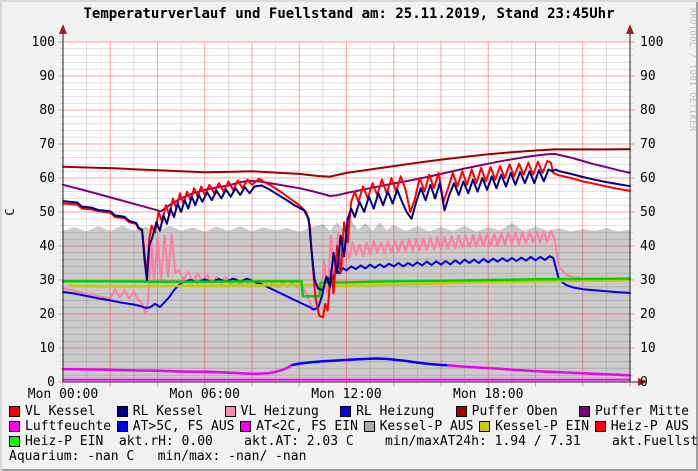  I want to click on legend-item-rl-kessel: RL Kessel, so click(160, 411).